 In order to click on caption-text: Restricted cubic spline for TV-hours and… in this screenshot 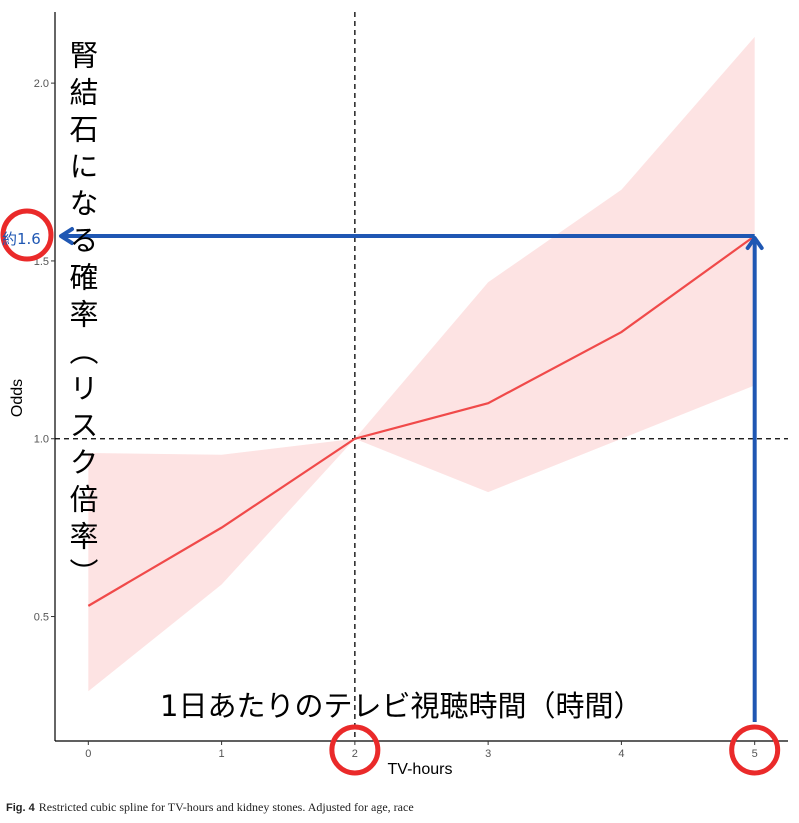, I will do `click(226, 807)`.